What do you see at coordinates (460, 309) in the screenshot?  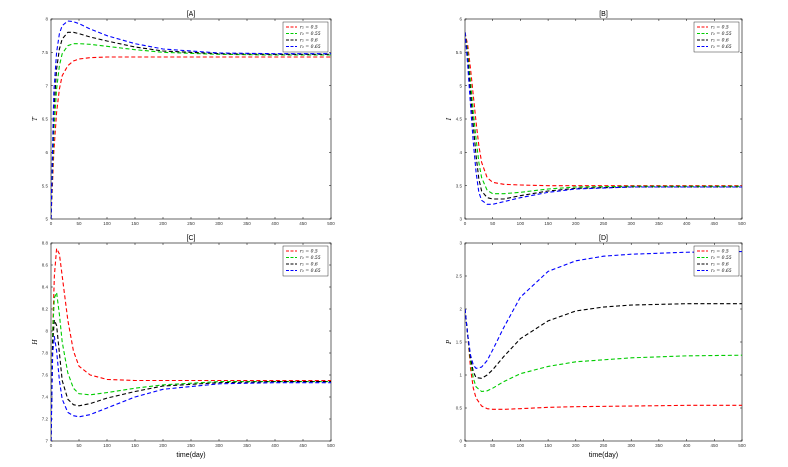 I see `y-tick-label: 2` at bounding box center [460, 309].